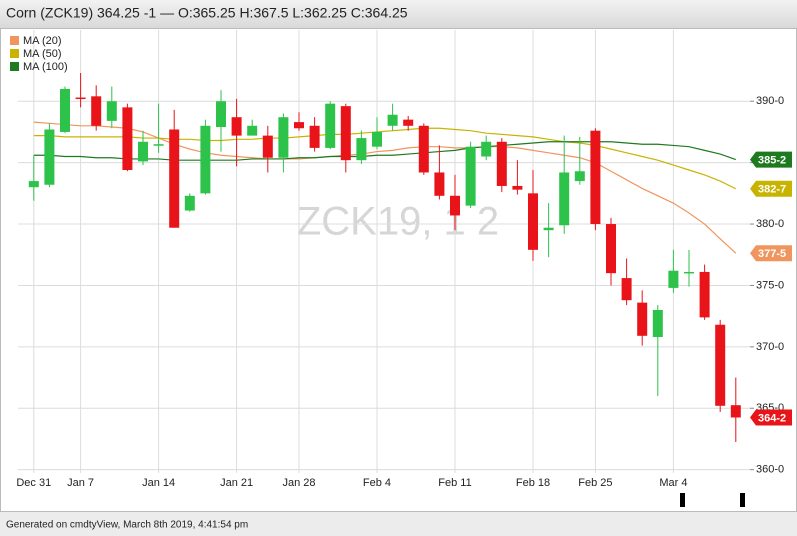 The image size is (797, 536). I want to click on y-tick-label: 360-0, so click(770, 470).